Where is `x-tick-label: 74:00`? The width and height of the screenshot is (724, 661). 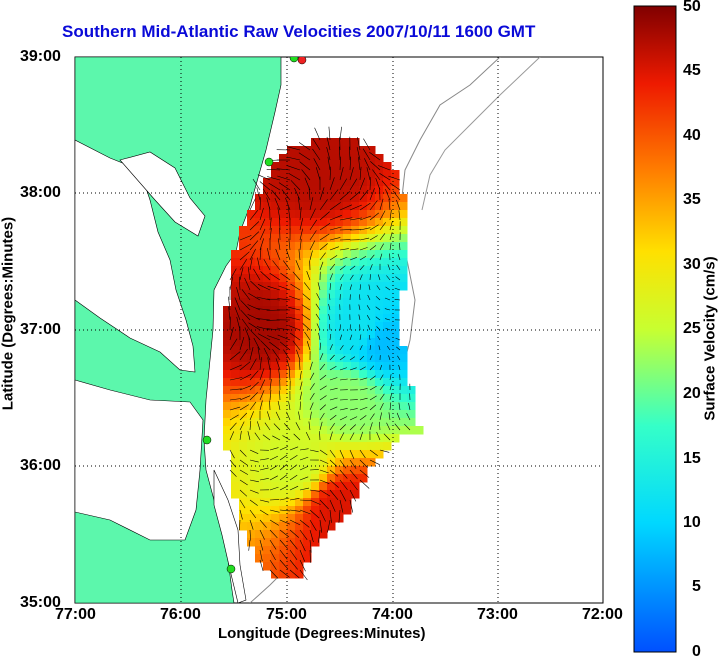
x-tick-label: 74:00 is located at coordinates (392, 615).